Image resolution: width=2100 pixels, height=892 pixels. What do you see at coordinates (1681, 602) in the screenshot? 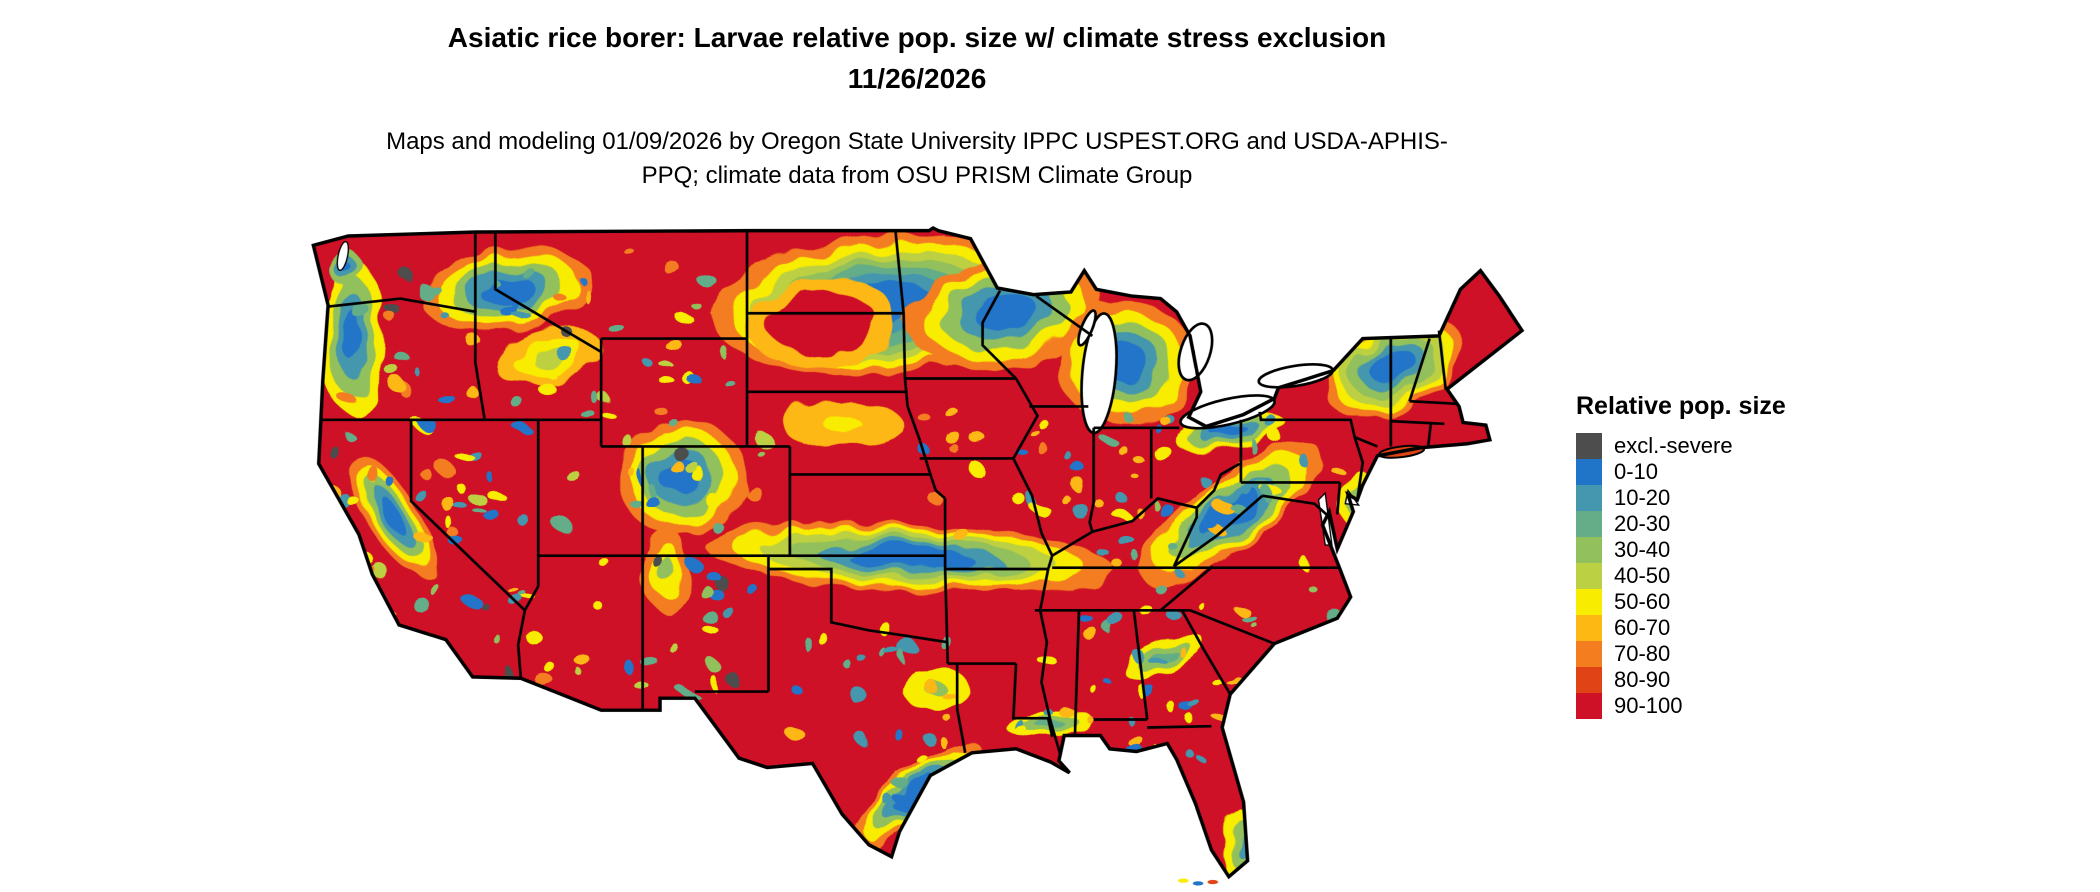
I see `legend-item: 50-60` at bounding box center [1681, 602].